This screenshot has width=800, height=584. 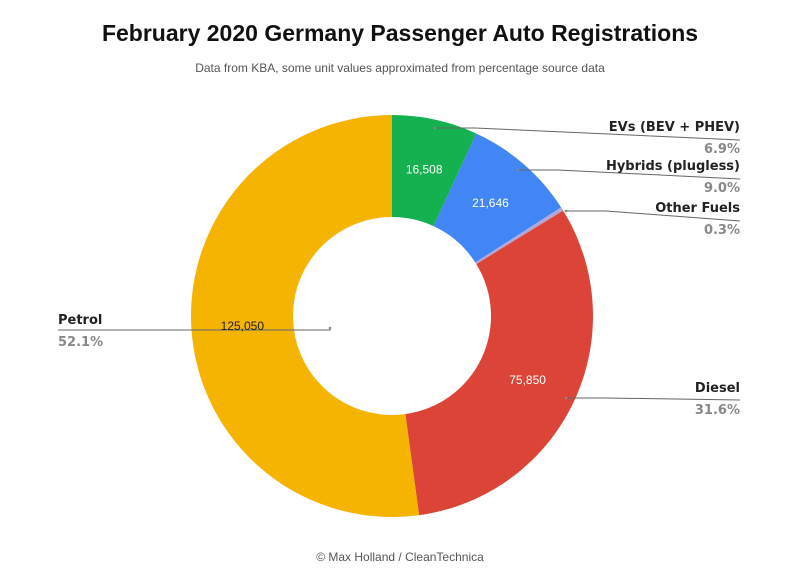 I want to click on leader-line-other-fuels, so click(x=653, y=216).